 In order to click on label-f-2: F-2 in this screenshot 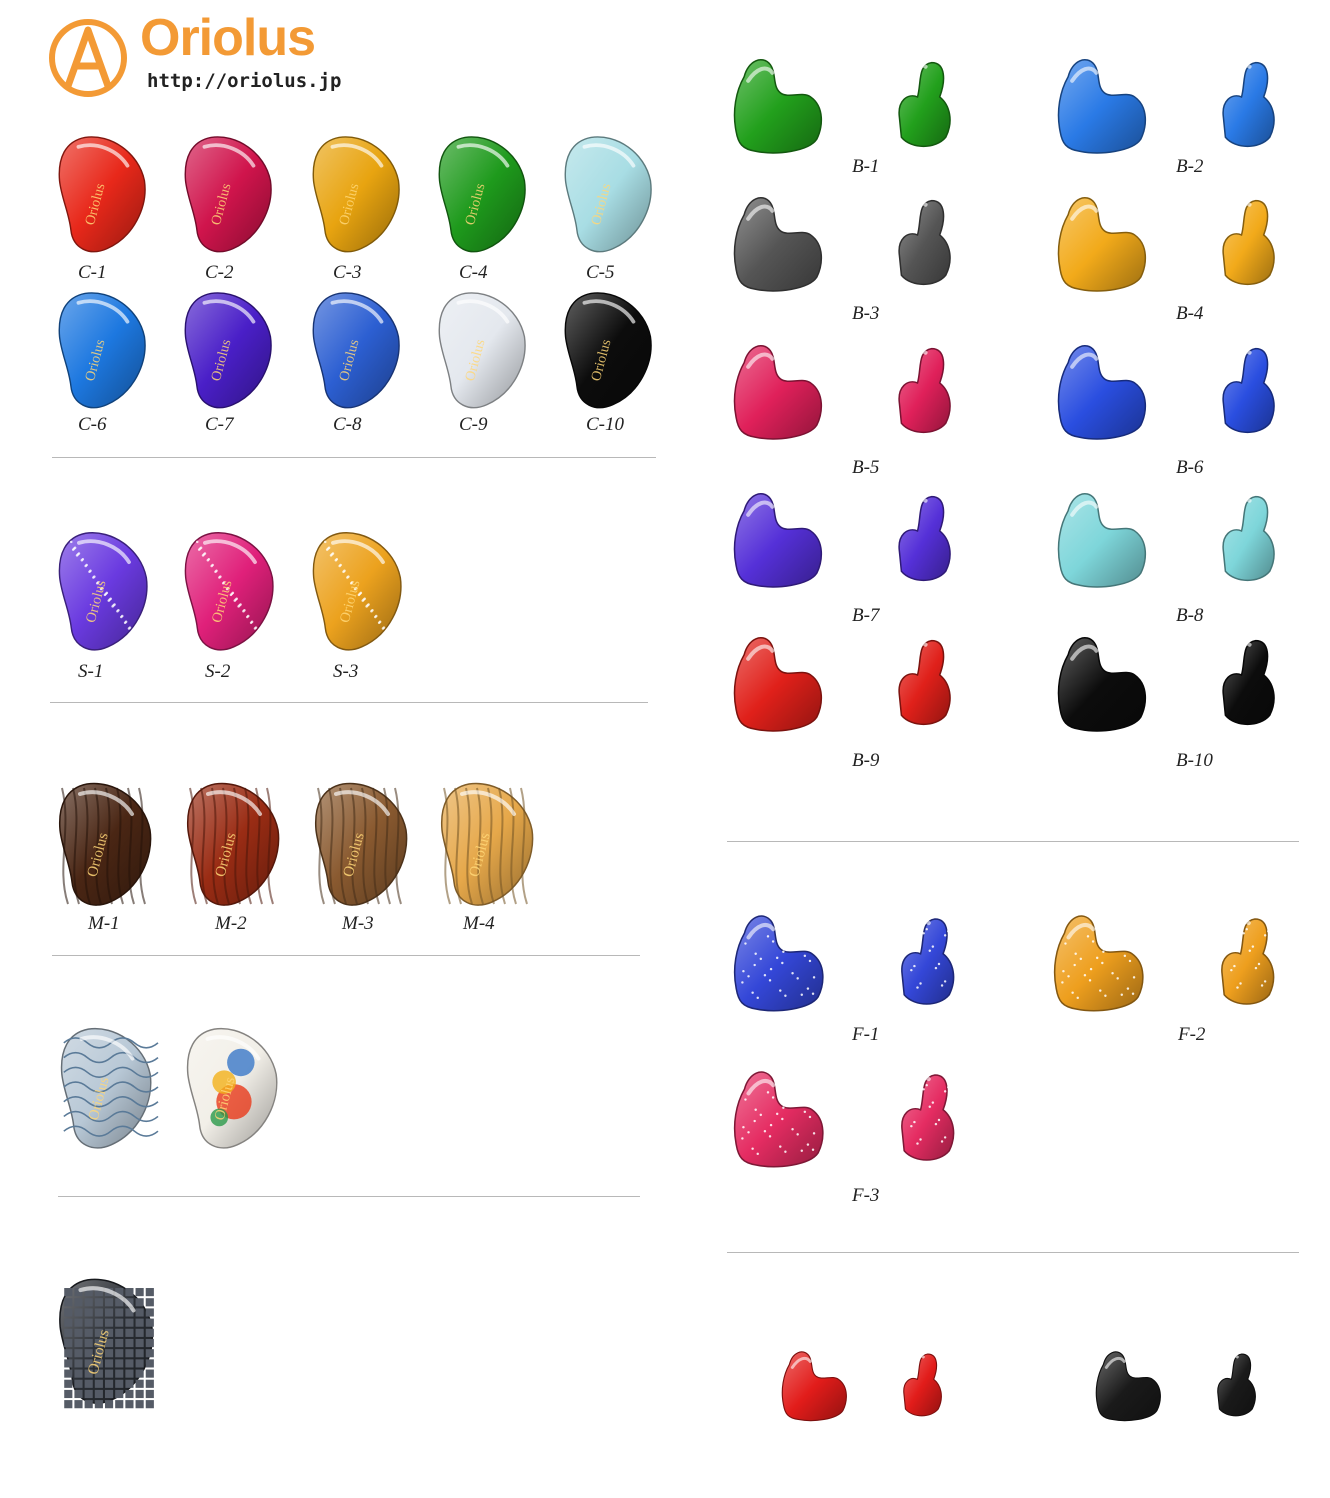, I will do `click(1192, 1034)`.